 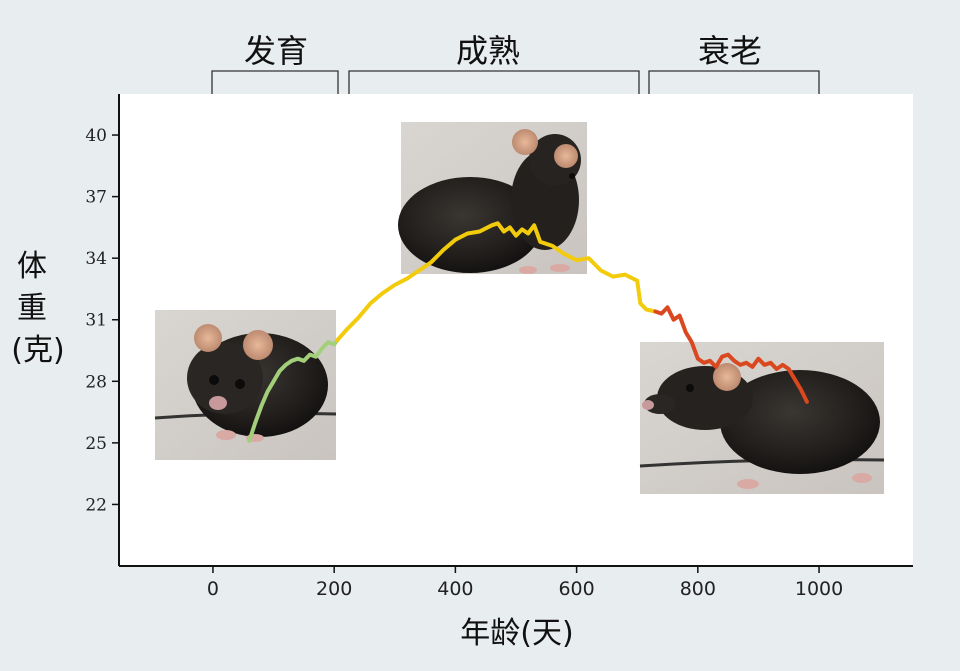 I want to click on phase-label-maturity: 成熟, so click(x=488, y=51).